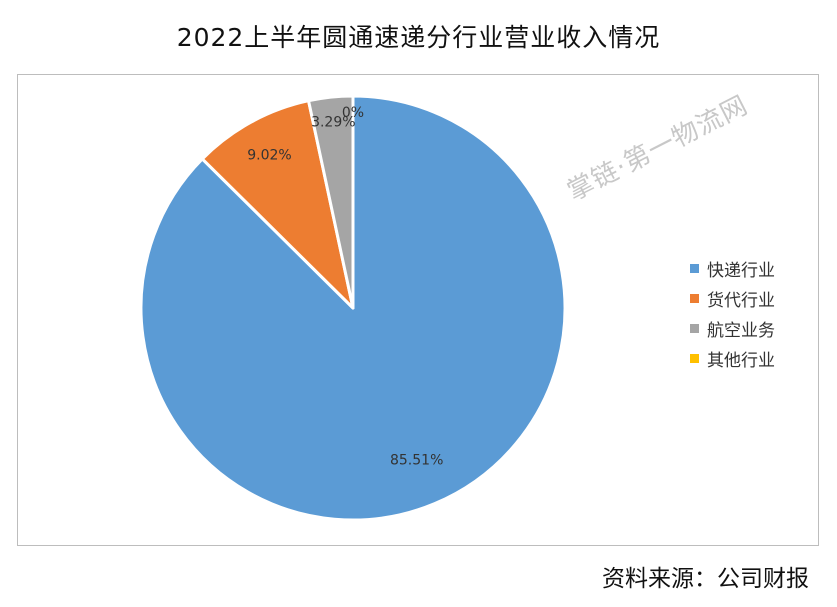 The image size is (837, 607). I want to click on data-label-slice-1: 85.51%, so click(416, 461).